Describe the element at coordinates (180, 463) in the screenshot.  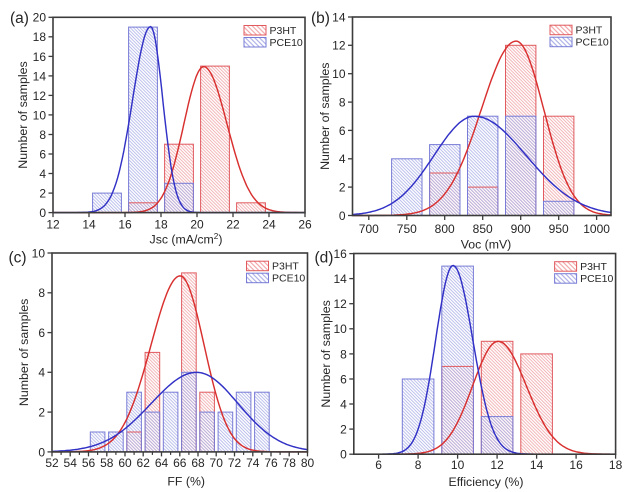
I see `svg-text: 66` at that location.